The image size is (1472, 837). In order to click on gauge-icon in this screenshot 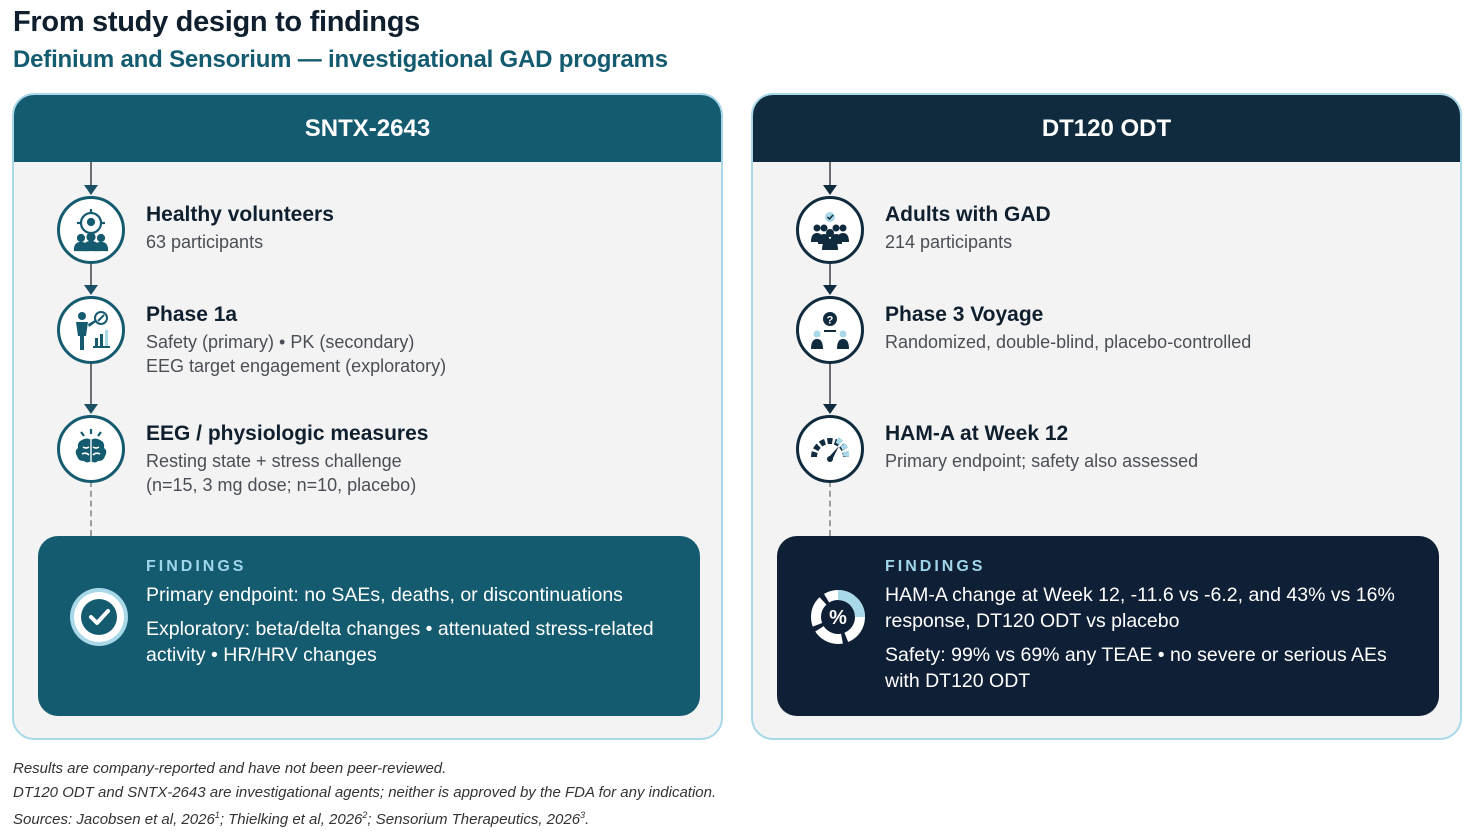, I will do `click(830, 449)`.